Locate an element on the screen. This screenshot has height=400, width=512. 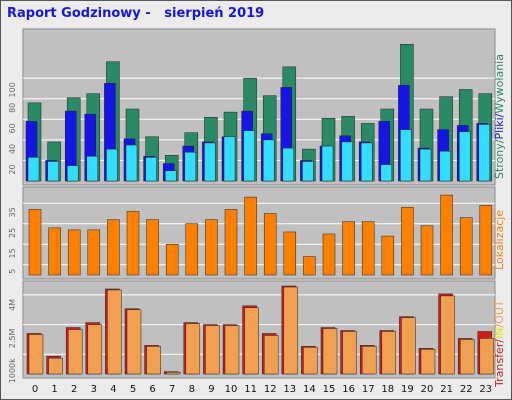
hour-label: 17 is located at coordinates (368, 389).